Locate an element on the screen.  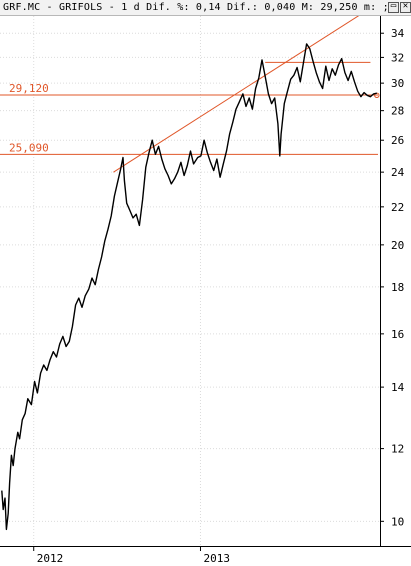
x-tick-label: 2013 is located at coordinates (216, 558).